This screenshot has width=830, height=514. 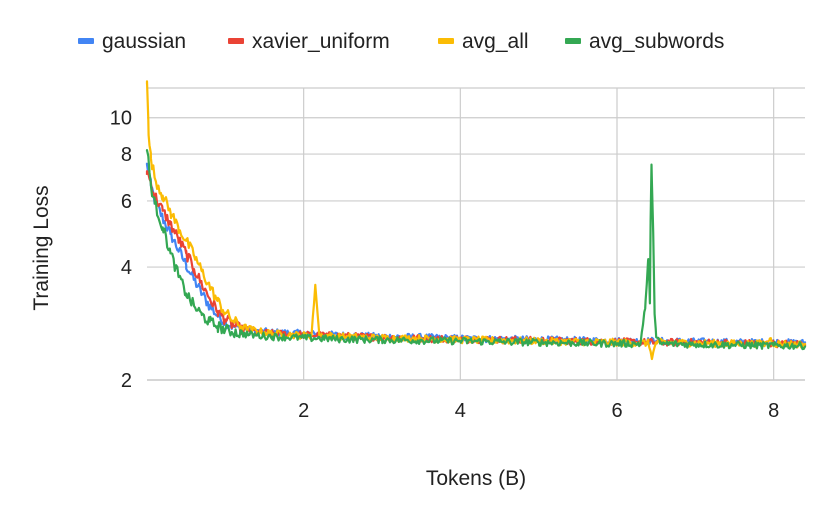 I want to click on legend-label-avg-all: avg_all, so click(x=495, y=41).